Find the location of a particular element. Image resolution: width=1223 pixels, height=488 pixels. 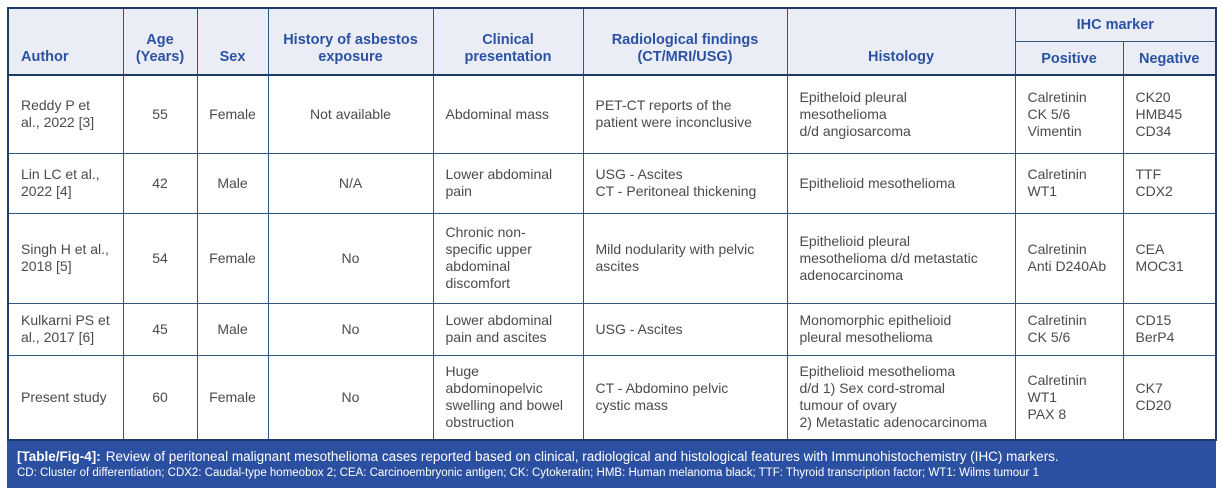

cell-author: Present study is located at coordinates (65, 397).